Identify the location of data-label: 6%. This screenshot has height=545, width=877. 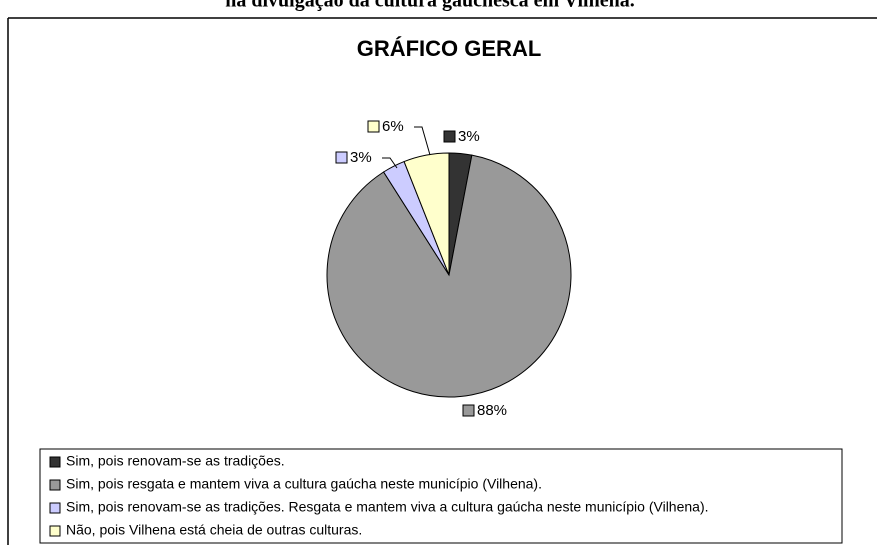
(393, 126).